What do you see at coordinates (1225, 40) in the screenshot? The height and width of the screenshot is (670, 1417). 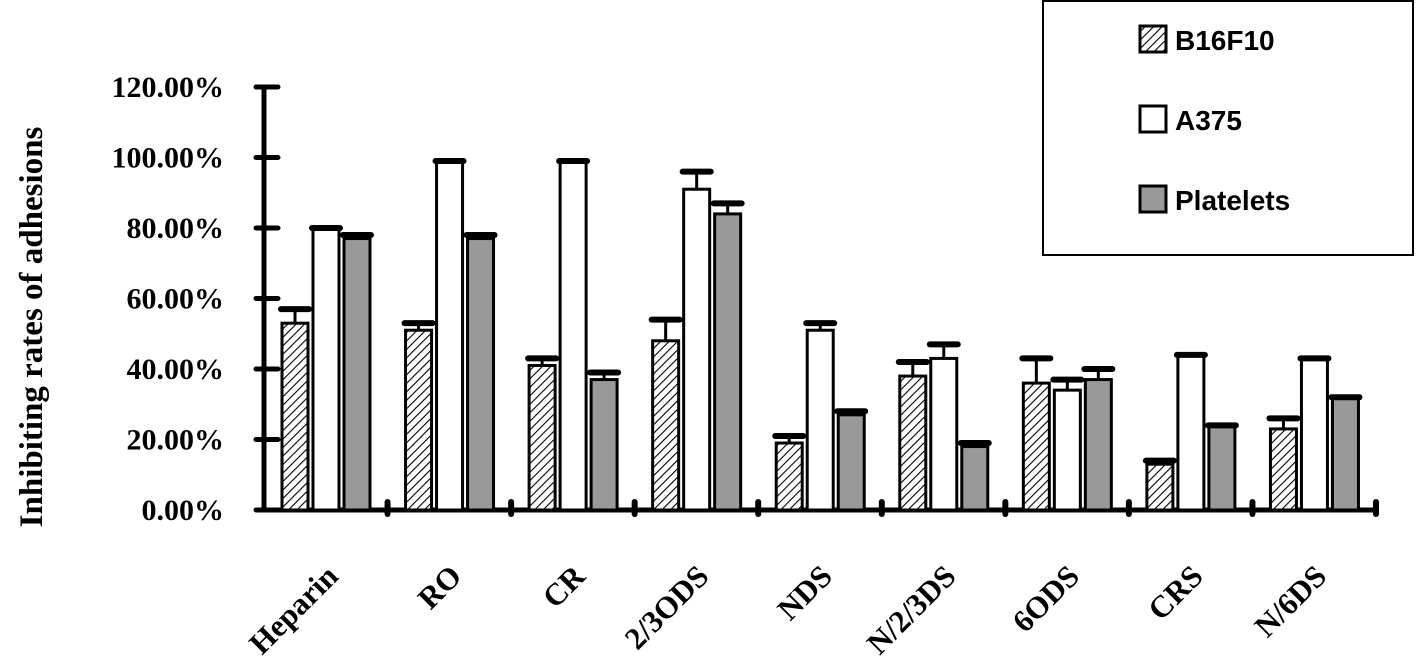 I see `legend-label-b16f10: B16F10` at bounding box center [1225, 40].